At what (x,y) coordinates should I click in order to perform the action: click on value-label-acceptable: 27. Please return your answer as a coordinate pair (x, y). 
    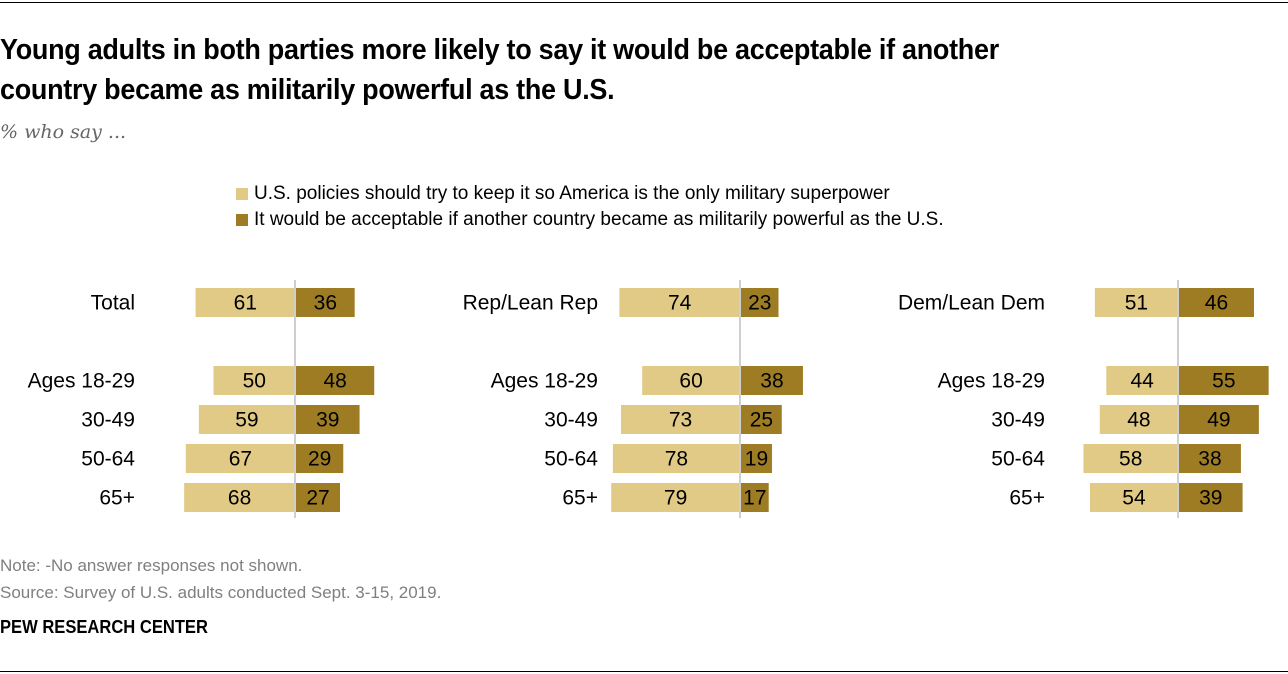
    Looking at the image, I should click on (317, 498).